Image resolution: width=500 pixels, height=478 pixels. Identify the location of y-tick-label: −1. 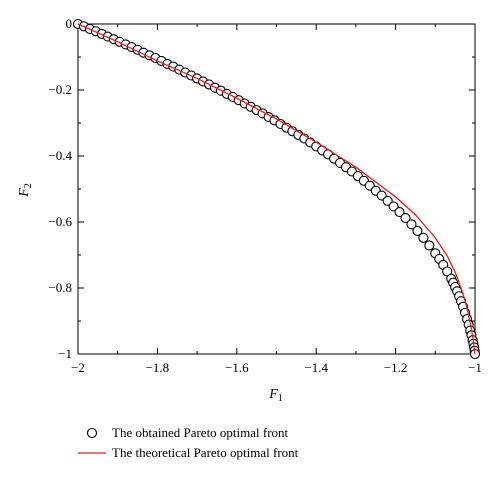
(65, 353).